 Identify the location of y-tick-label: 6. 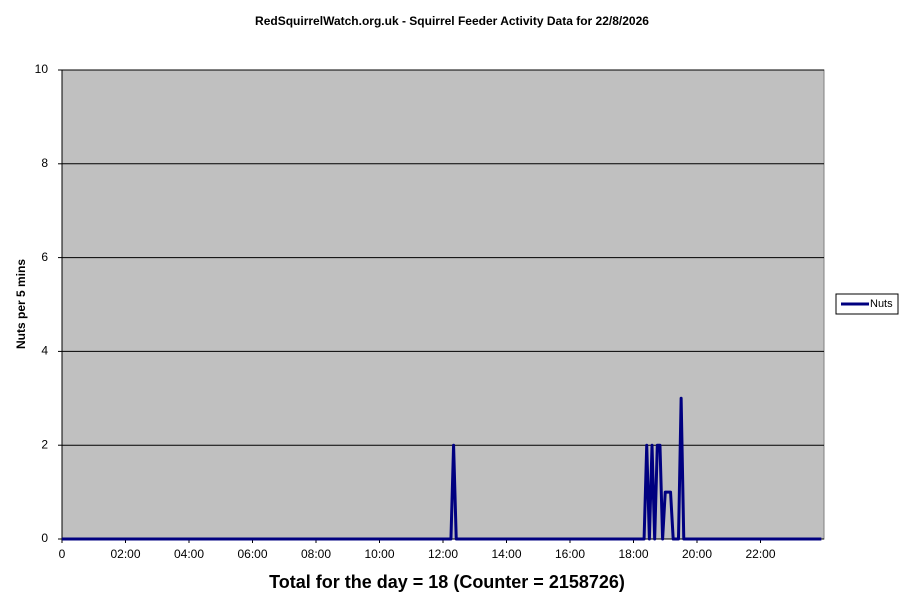
(44, 257).